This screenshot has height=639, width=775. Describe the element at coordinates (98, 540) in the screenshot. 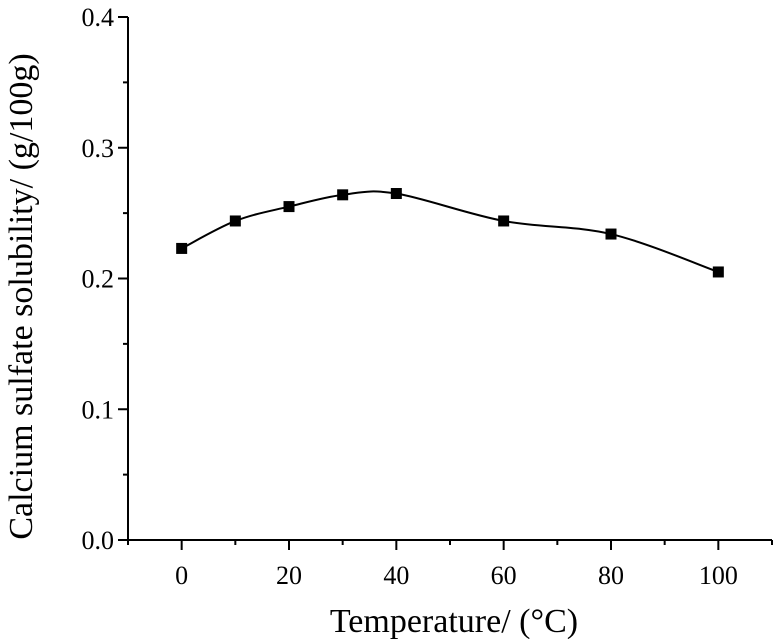

I see `y-tick-label: 0.0` at that location.